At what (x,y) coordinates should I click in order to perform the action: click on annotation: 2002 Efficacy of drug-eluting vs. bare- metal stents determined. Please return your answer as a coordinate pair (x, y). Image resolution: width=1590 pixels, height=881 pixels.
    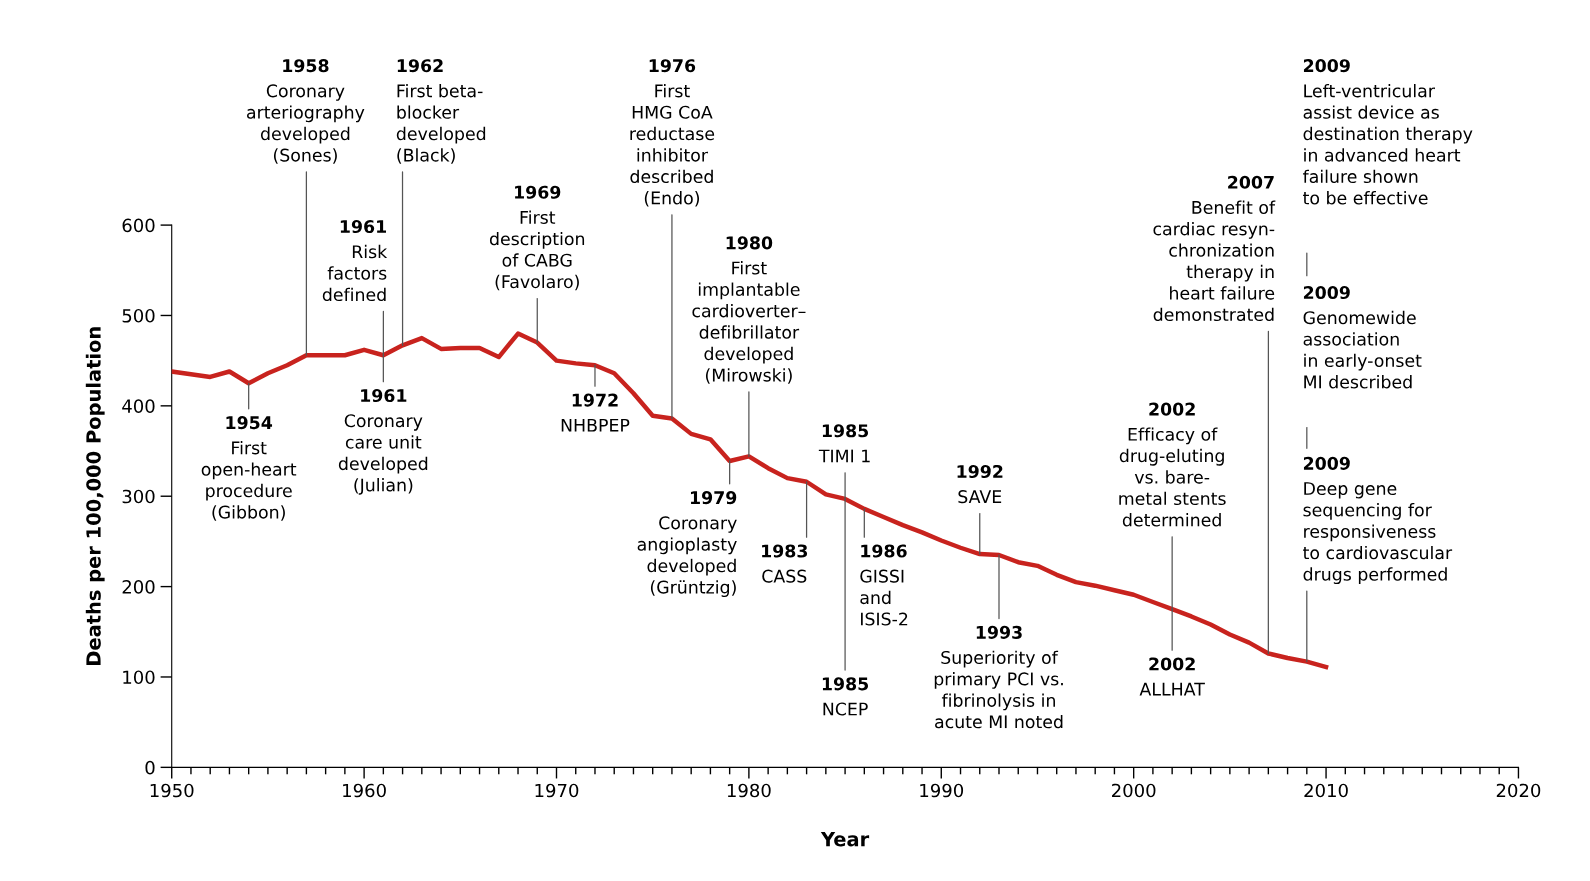
    Looking at the image, I should click on (1172, 464).